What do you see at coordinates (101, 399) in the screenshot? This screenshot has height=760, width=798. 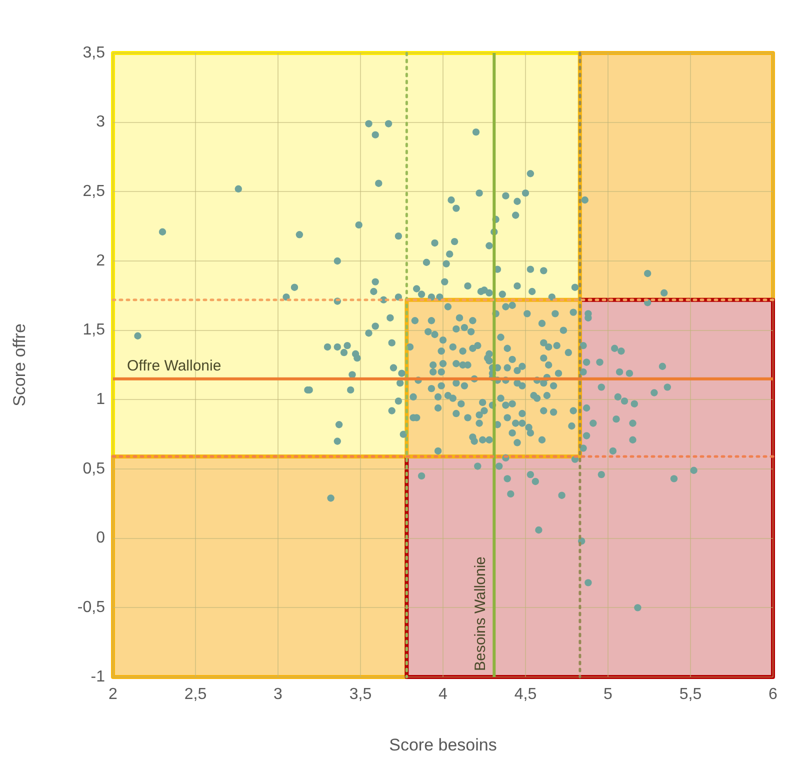 I see `y-tick-label: 1` at bounding box center [101, 399].